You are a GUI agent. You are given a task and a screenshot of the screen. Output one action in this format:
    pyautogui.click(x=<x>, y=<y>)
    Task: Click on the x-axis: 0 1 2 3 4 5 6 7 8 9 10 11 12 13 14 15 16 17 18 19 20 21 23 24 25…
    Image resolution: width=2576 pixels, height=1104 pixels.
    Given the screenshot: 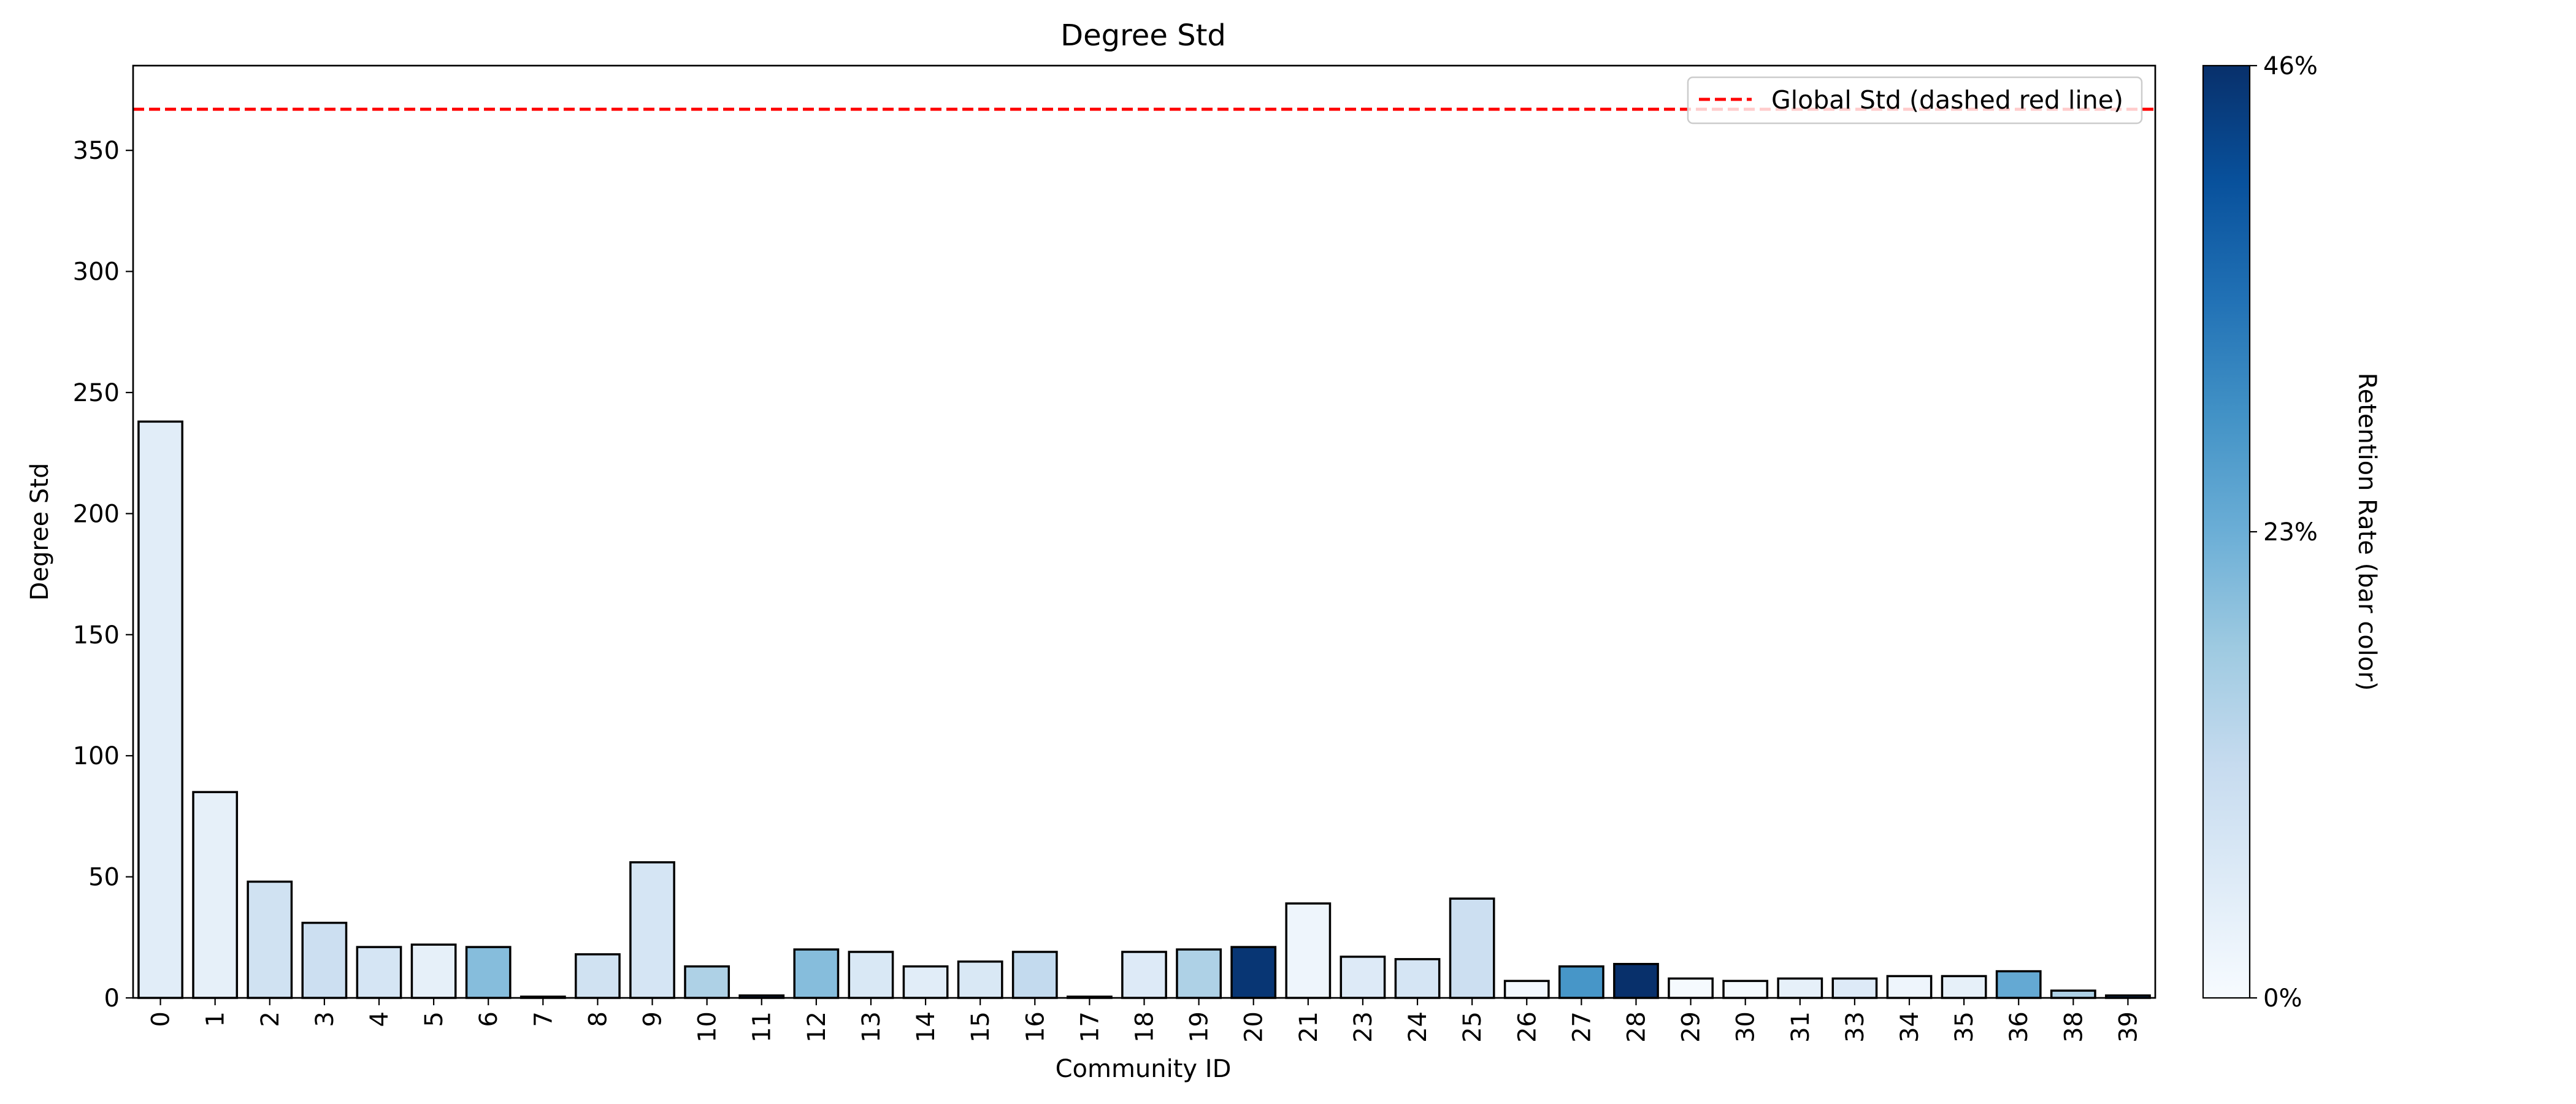 What is the action you would take?
    pyautogui.click(x=1144, y=1020)
    